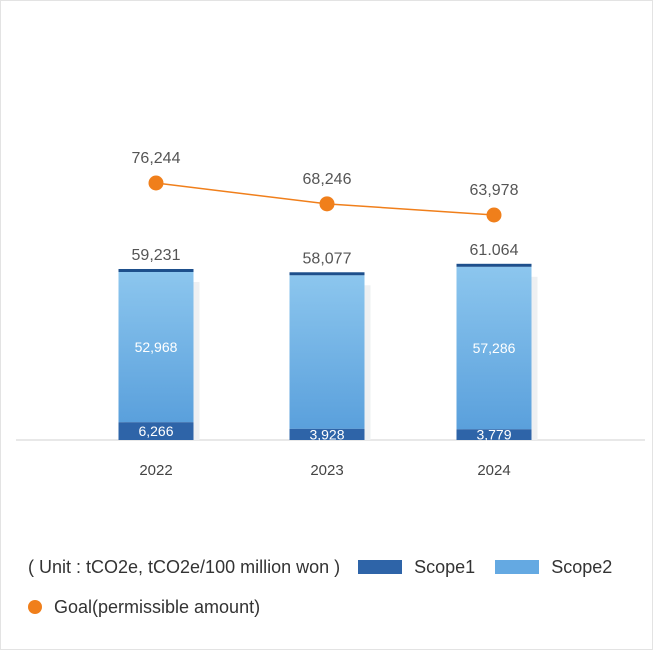  Describe the element at coordinates (35, 607) in the screenshot. I see `legend-goal-dot` at that location.